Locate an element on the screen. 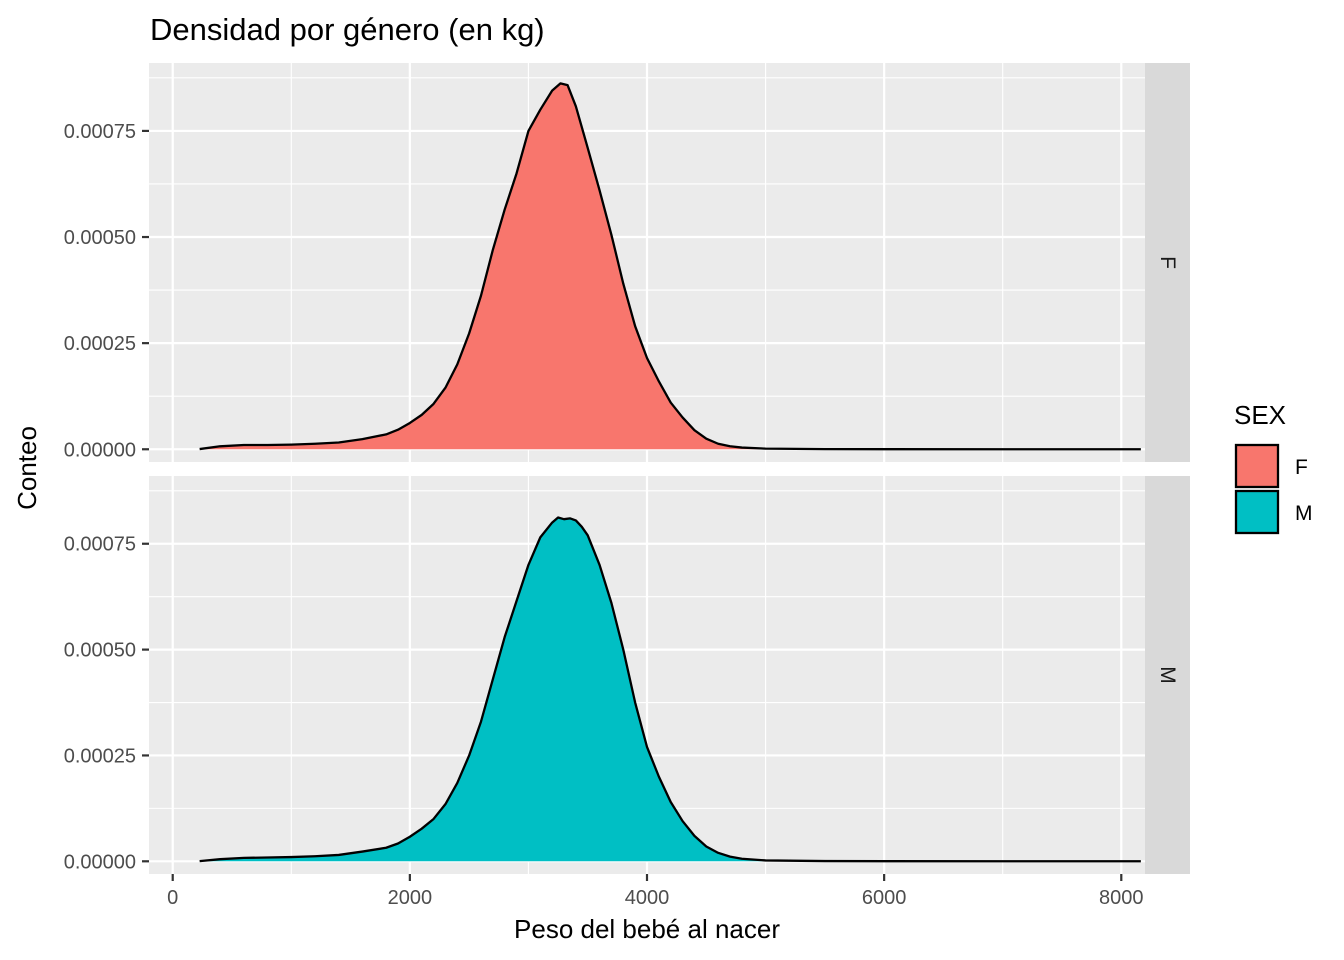 This screenshot has width=1344, height=960. legend-label: F is located at coordinates (1301, 467).